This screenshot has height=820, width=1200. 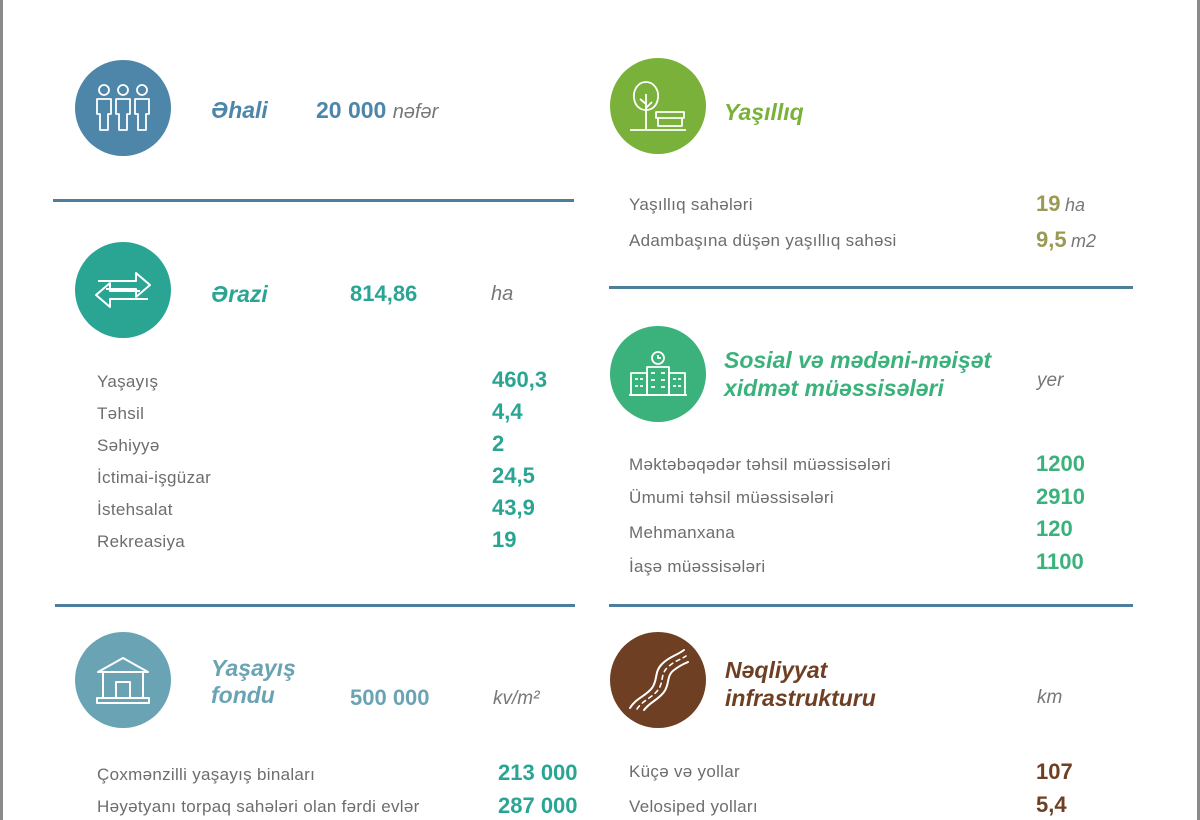 I want to click on social-circle, so click(x=658, y=374).